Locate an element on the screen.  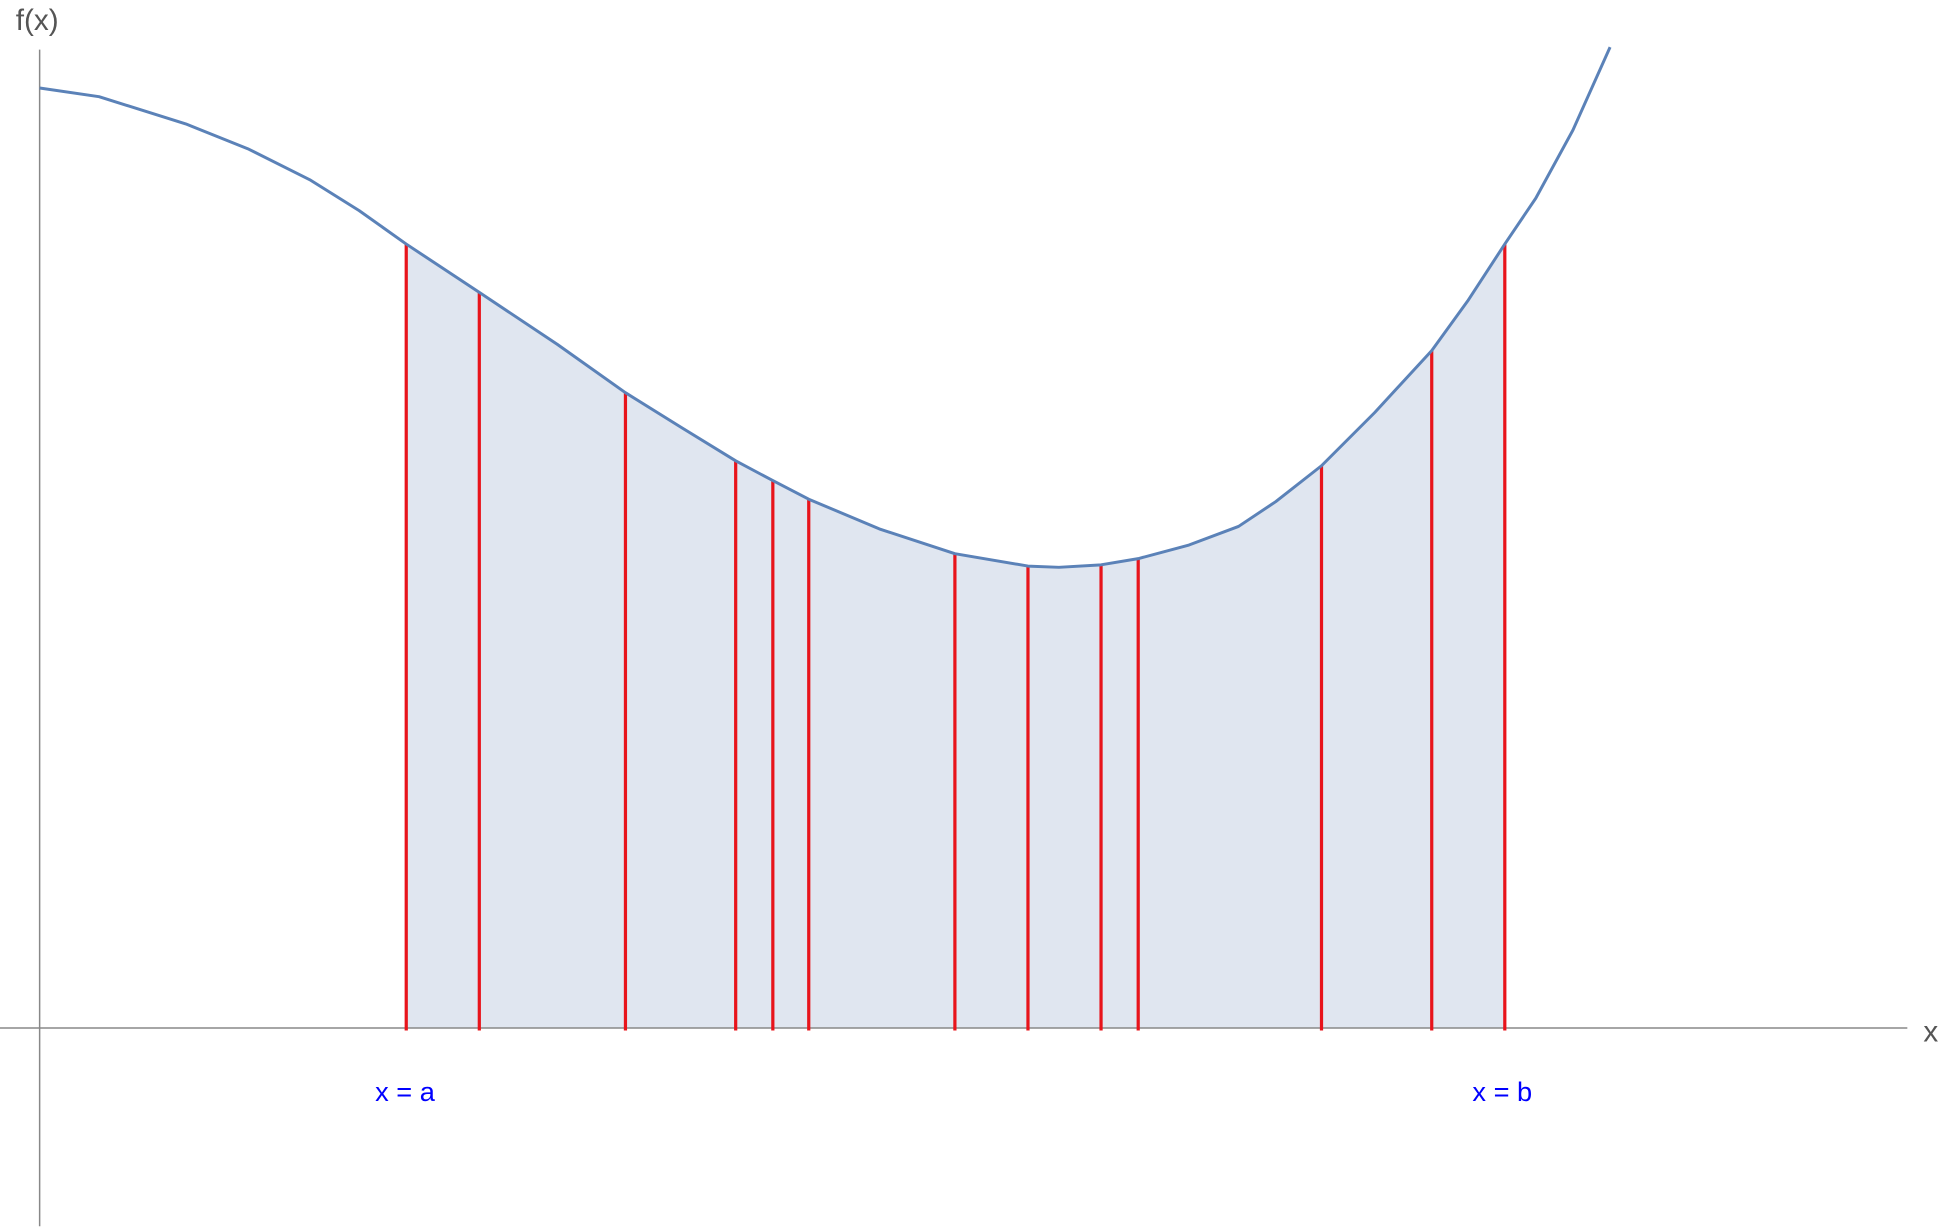
y-axis-label: f(x) is located at coordinates (37, 20).